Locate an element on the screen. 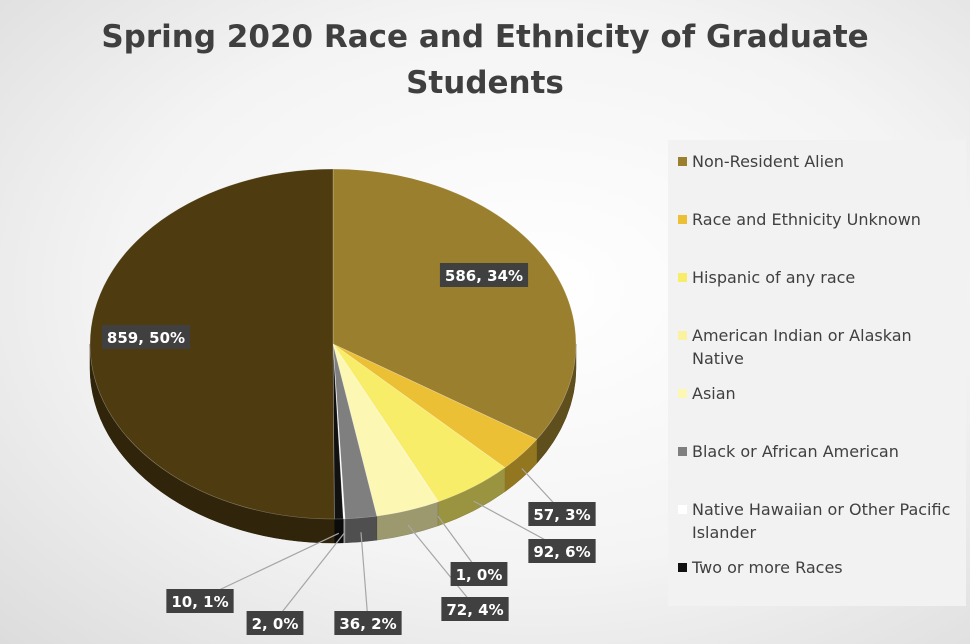  data-label-text: 10, 1% is located at coordinates (199, 602).